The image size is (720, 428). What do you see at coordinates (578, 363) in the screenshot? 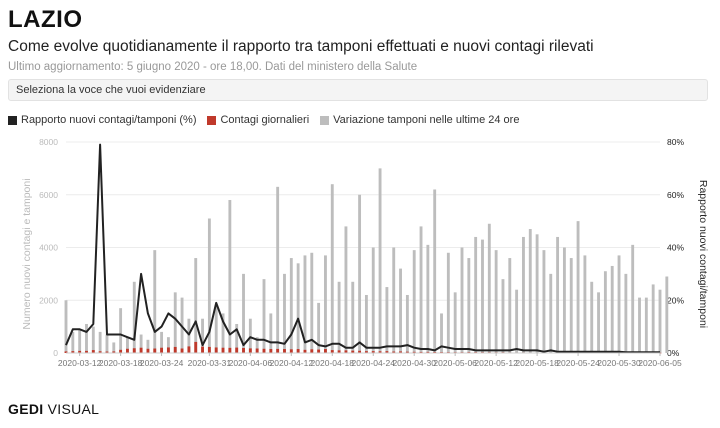
I see `x-tick-label: 2020-05-24` at bounding box center [578, 363].